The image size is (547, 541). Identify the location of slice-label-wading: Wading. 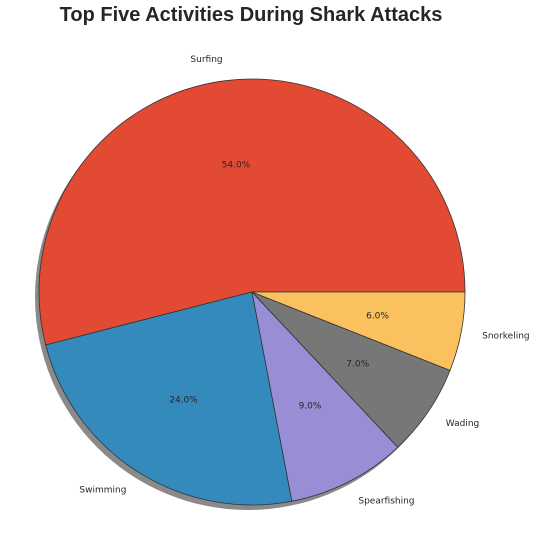
(462, 424).